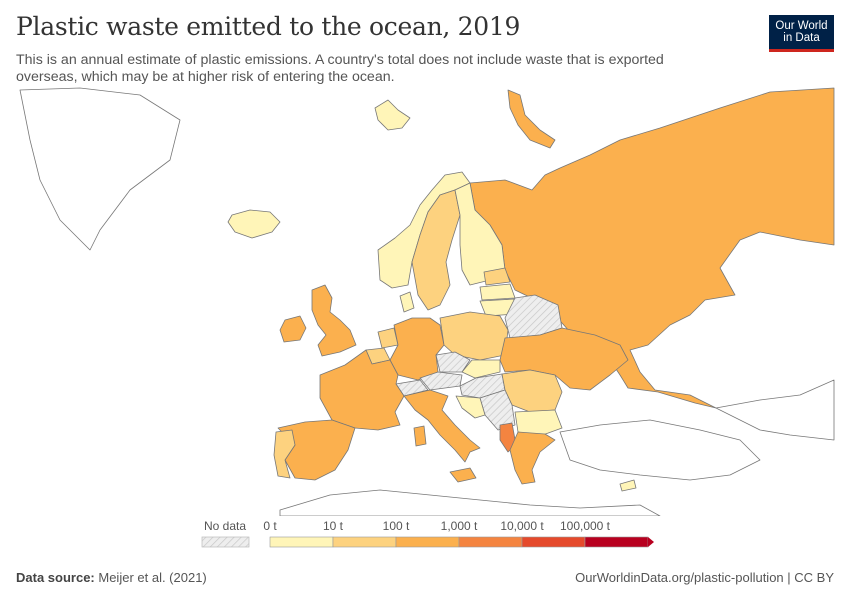  Describe the element at coordinates (441, 381) in the screenshot. I see `region-austria` at that location.